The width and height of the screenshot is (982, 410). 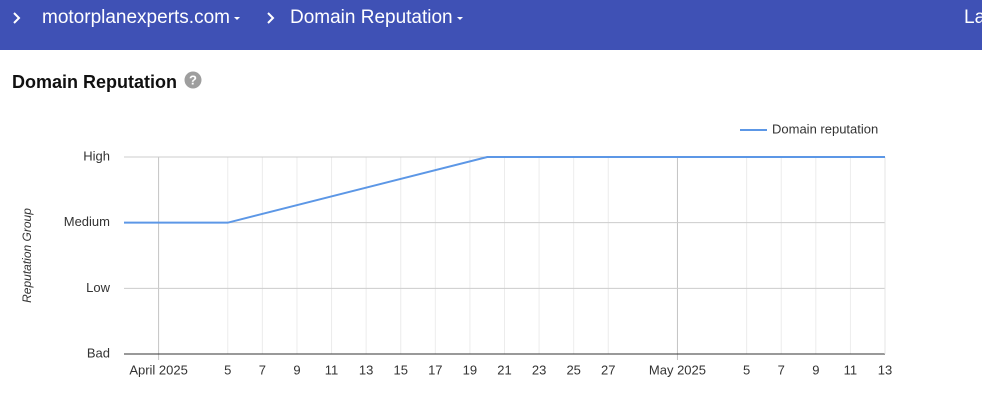 I want to click on legend-label: Domain reputation, so click(x=825, y=128).